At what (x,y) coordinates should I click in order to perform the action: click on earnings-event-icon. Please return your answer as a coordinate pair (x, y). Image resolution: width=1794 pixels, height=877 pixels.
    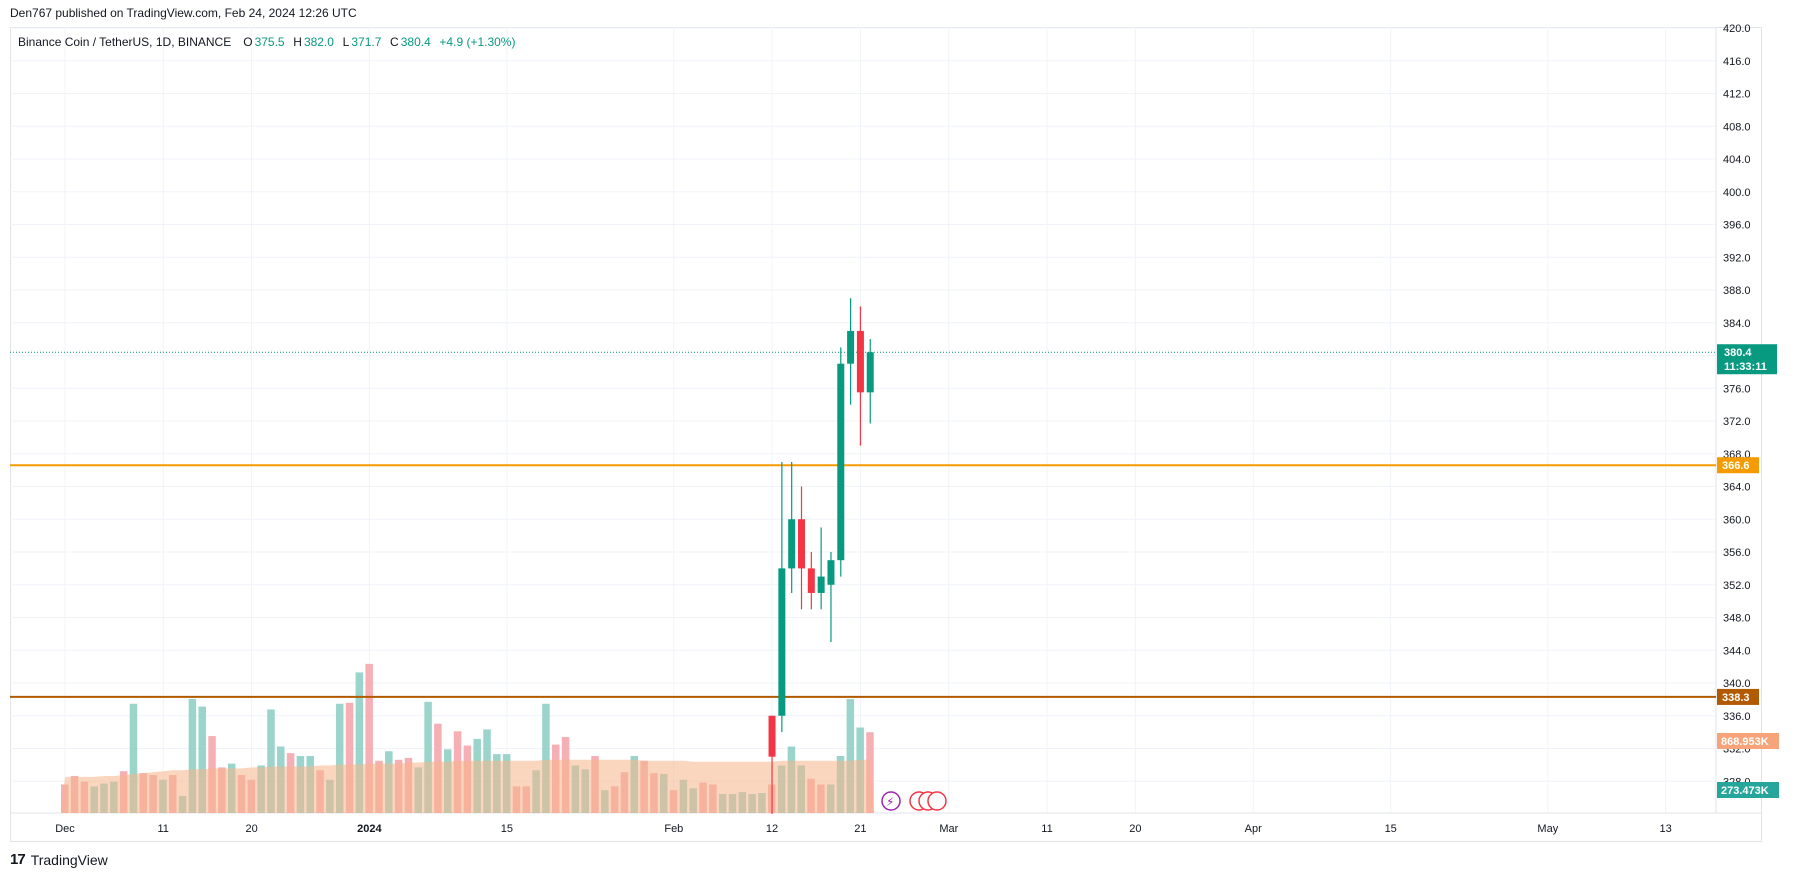
    Looking at the image, I should click on (891, 801).